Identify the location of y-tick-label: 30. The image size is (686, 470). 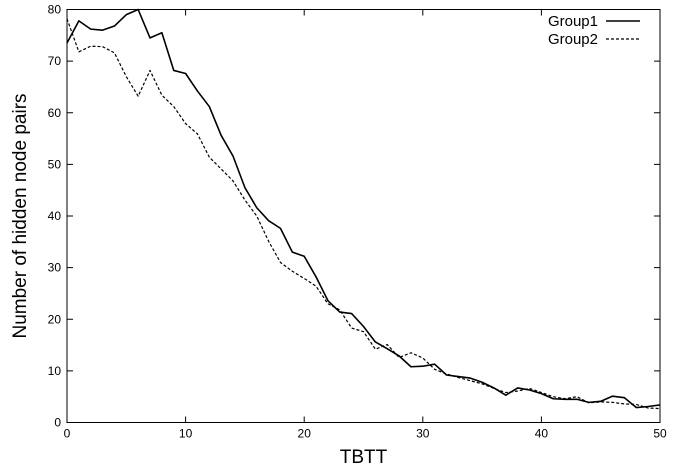
(55, 268).